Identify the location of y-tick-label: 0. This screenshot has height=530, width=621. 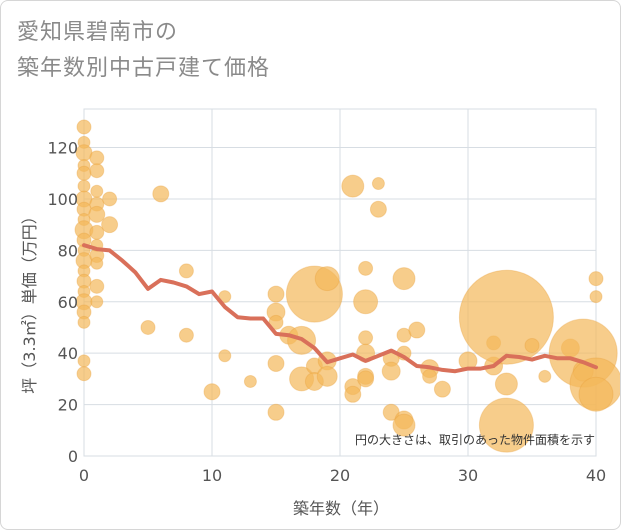
(73, 456).